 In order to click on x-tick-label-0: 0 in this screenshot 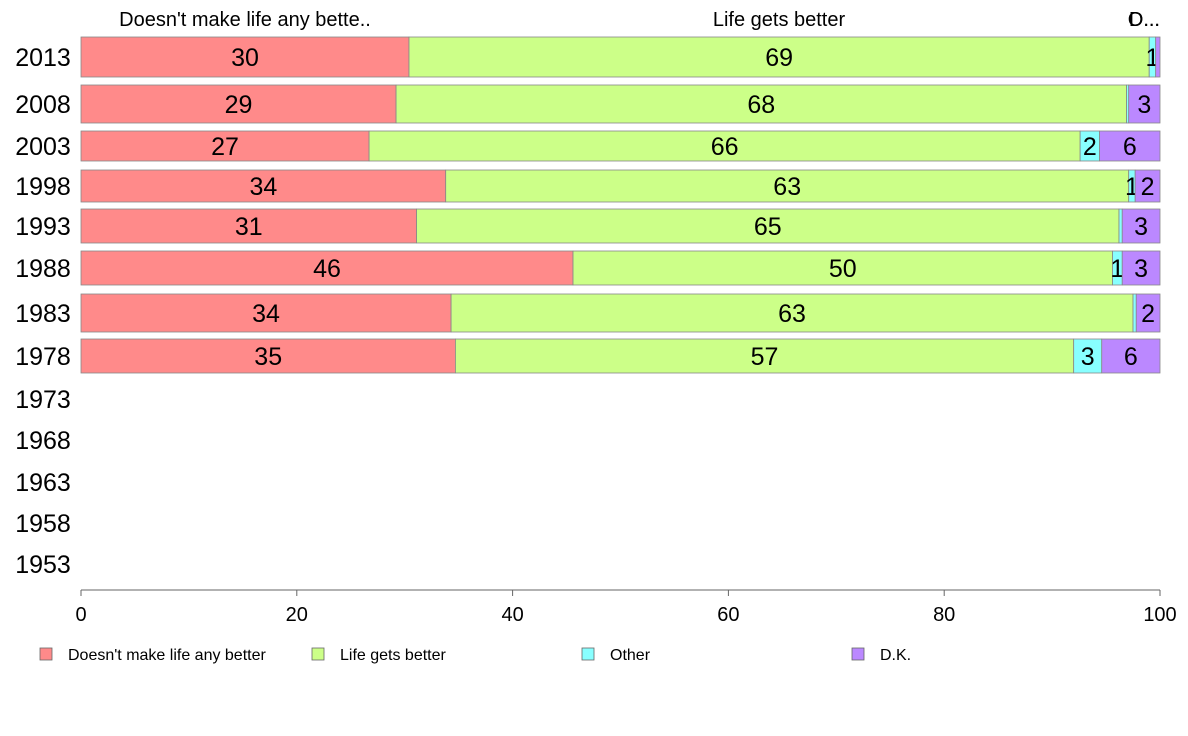, I will do `click(80, 615)`.